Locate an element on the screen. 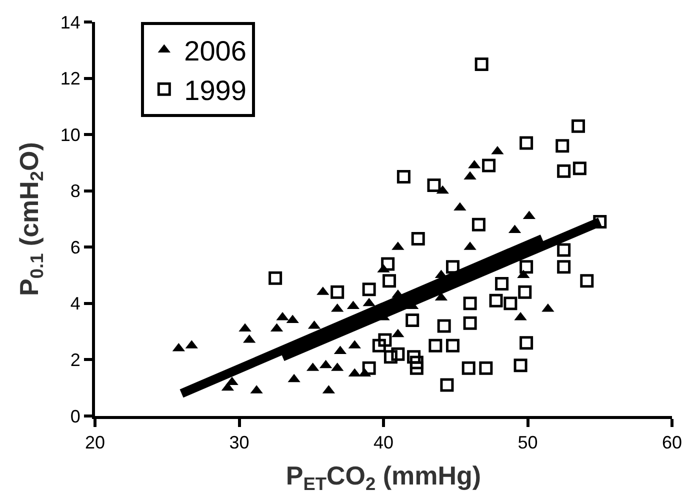  y-tick-label: 2 is located at coordinates (75, 360).